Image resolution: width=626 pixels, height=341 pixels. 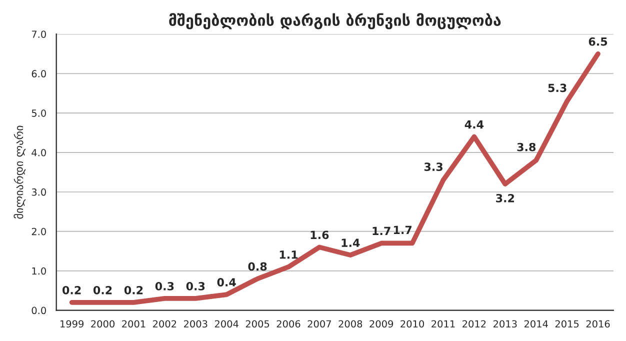 What do you see at coordinates (20, 172) in the screenshot?
I see `y-axis-title: მილიარდი ლარი` at bounding box center [20, 172].